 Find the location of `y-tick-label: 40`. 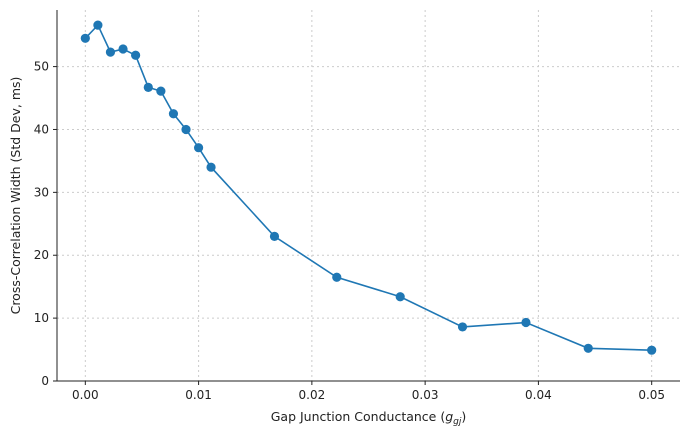

y-tick-label: 40 is located at coordinates (41, 129).